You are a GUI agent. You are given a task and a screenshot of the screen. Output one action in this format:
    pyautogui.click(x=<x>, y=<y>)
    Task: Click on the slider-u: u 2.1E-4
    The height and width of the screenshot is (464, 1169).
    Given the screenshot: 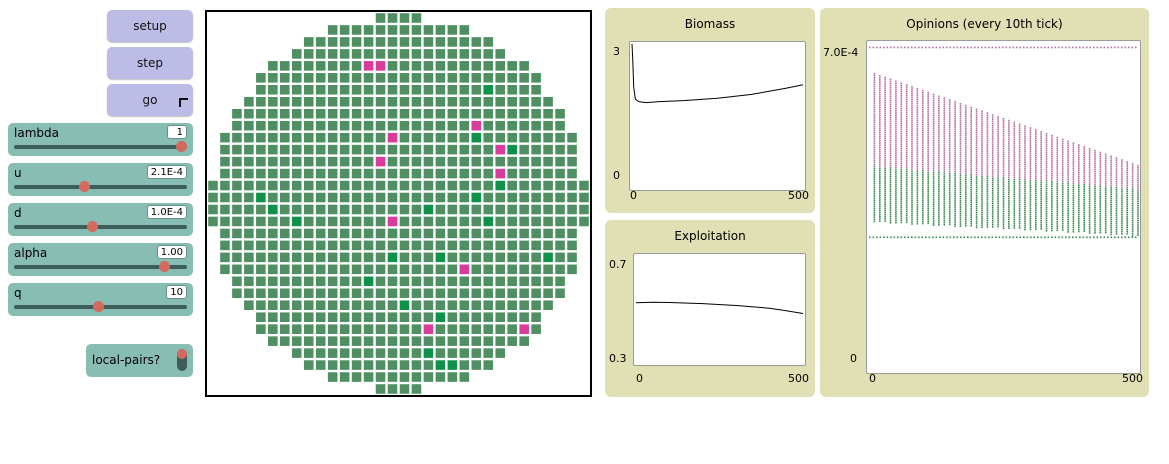 What is the action you would take?
    pyautogui.click(x=100, y=179)
    